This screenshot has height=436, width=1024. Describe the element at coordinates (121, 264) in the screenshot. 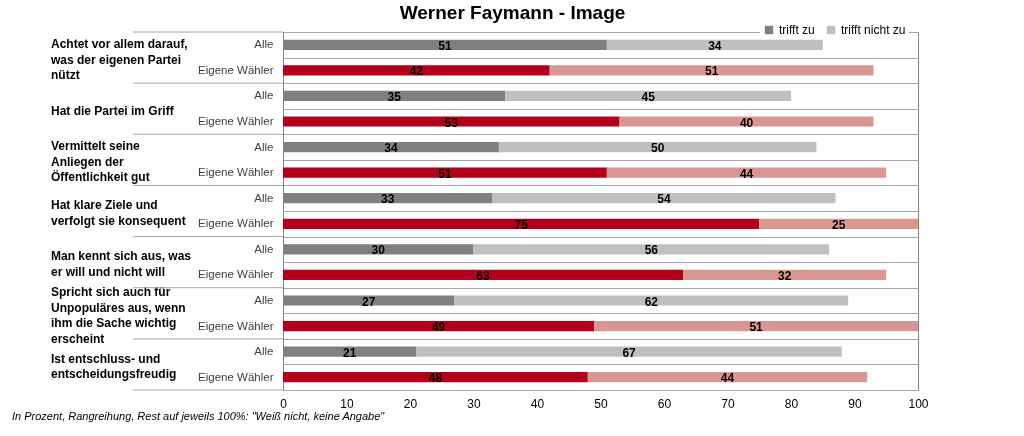

I see `text: Man kennt sich aus, was er will und nicht will` at that location.